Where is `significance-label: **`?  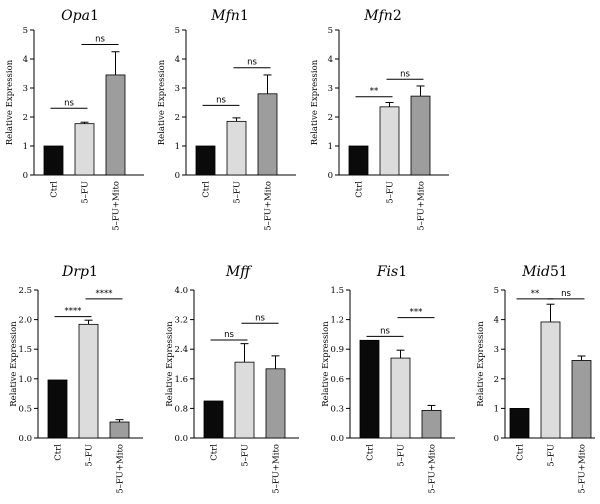
significance-label: ** is located at coordinates (374, 92).